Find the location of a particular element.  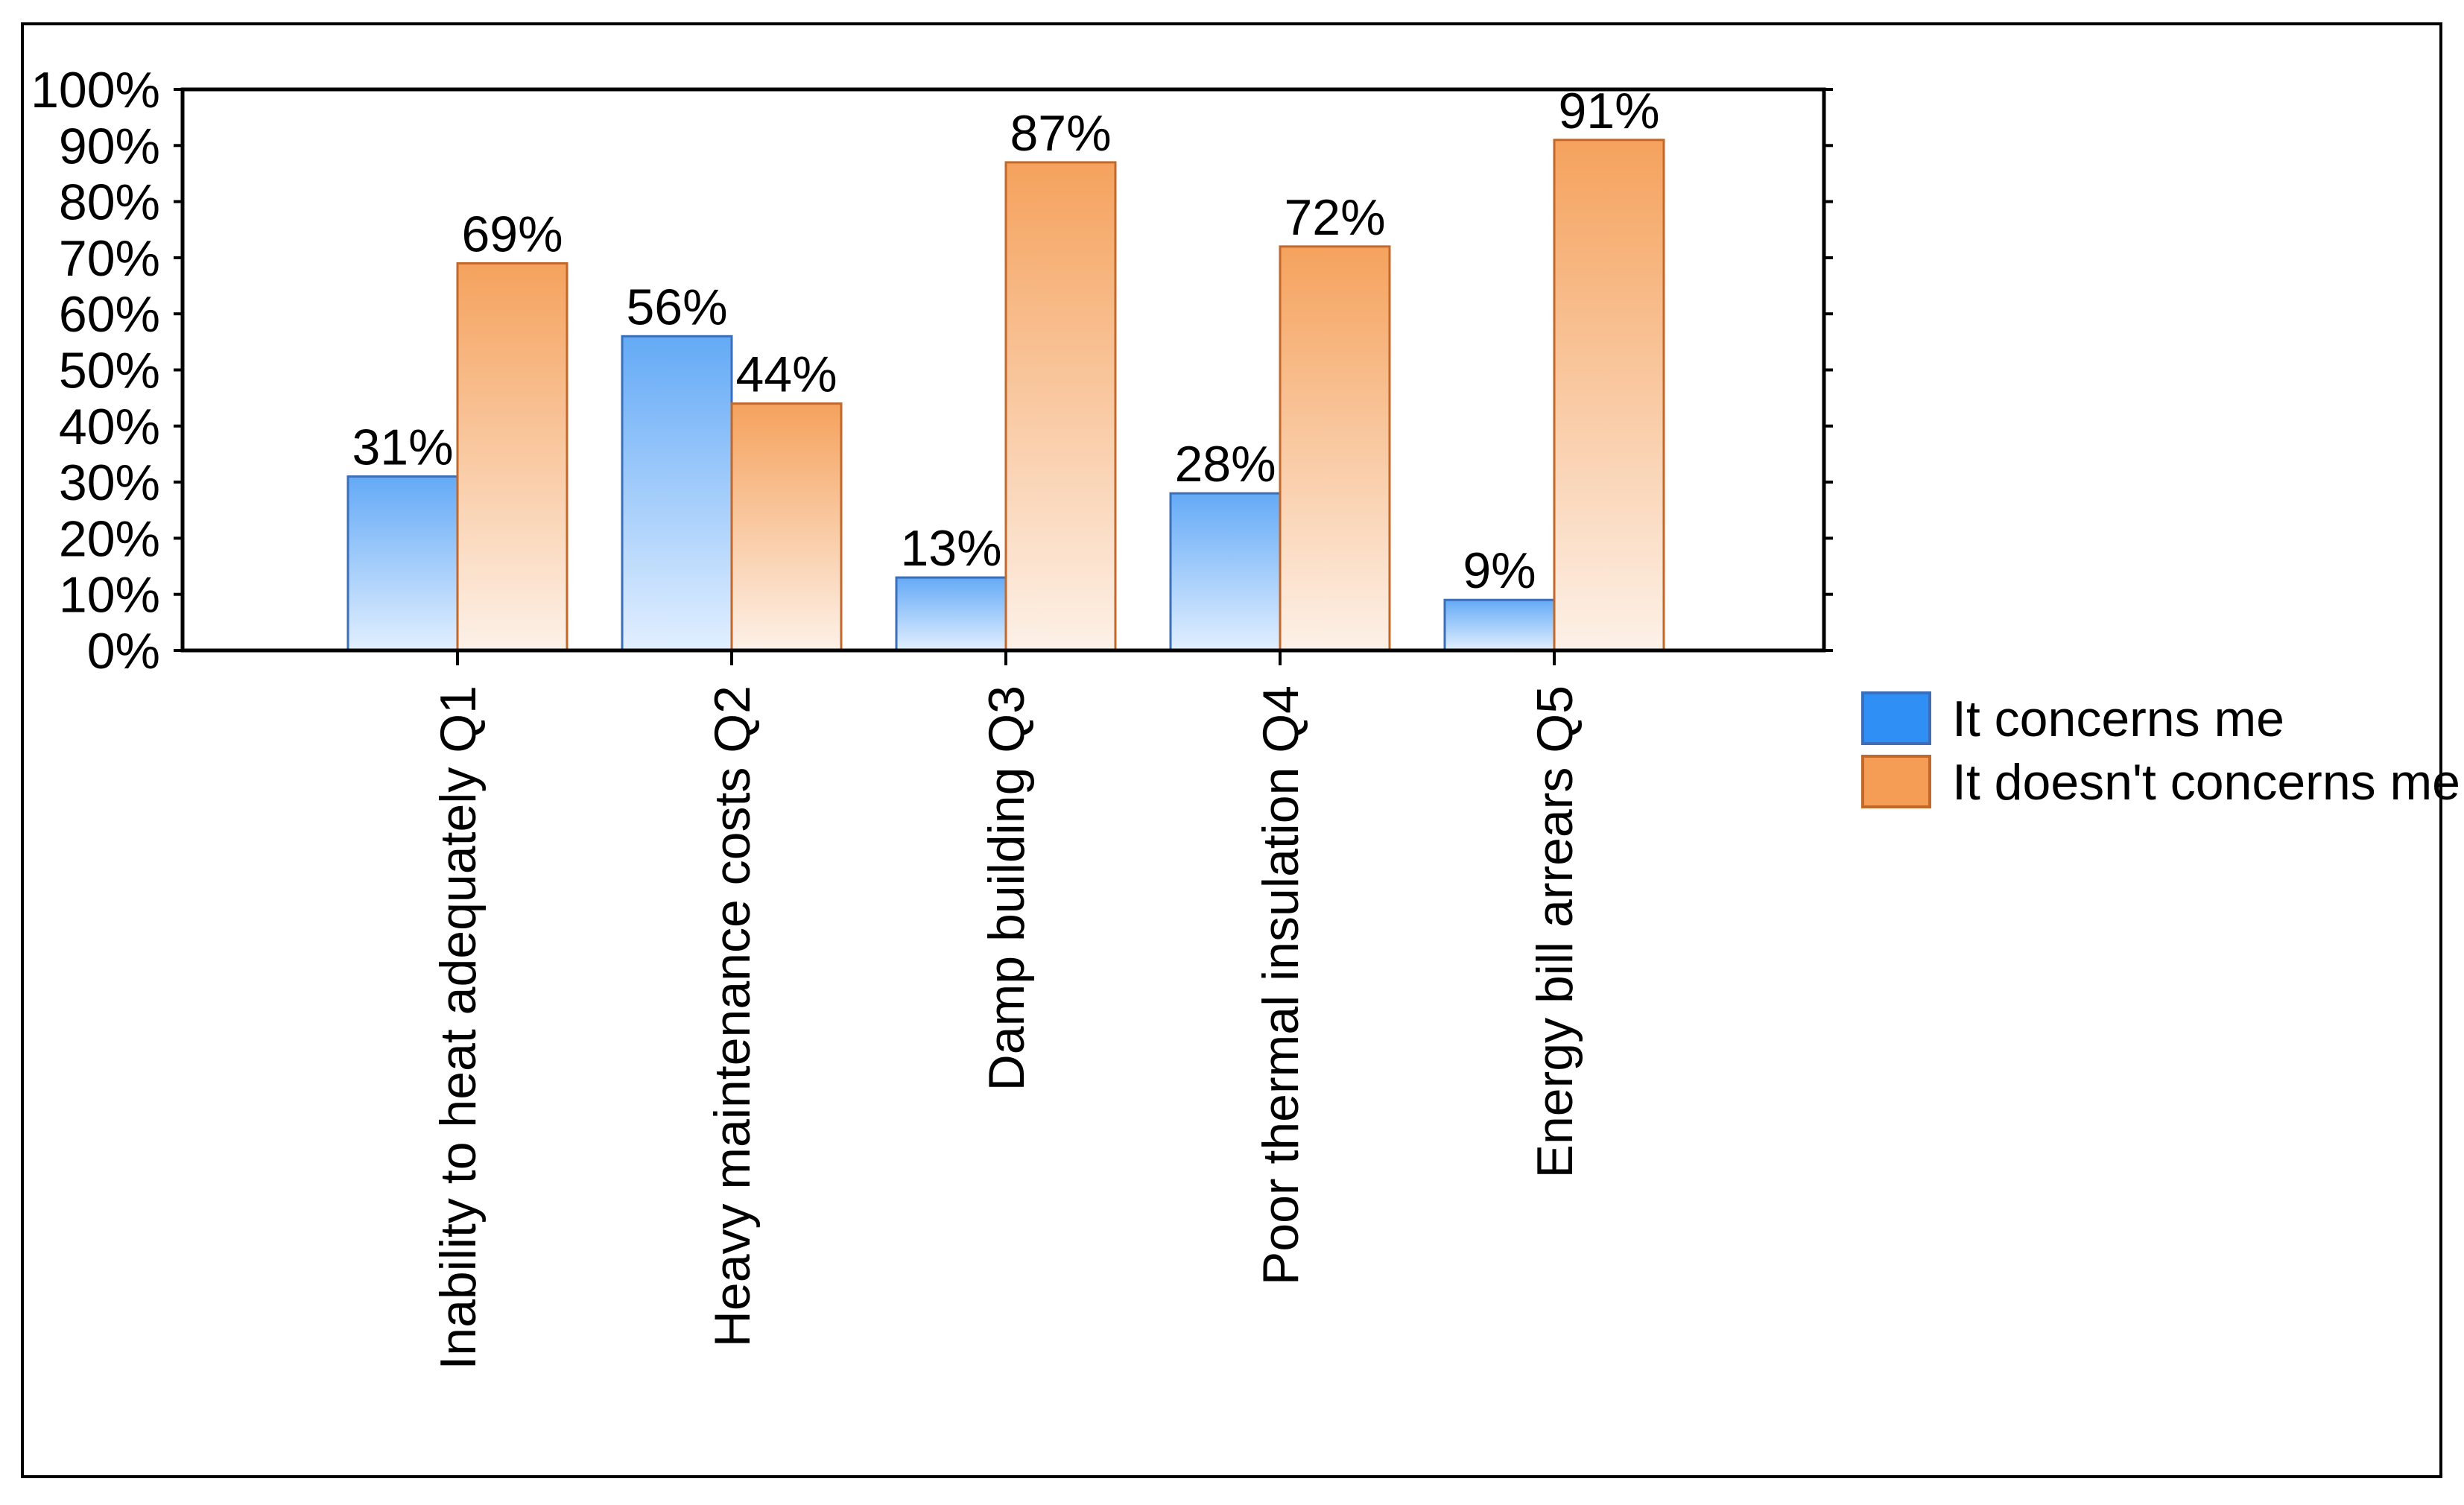

x-tick-label-q4: Poor thermal insulation Q4 is located at coordinates (1280, 985).